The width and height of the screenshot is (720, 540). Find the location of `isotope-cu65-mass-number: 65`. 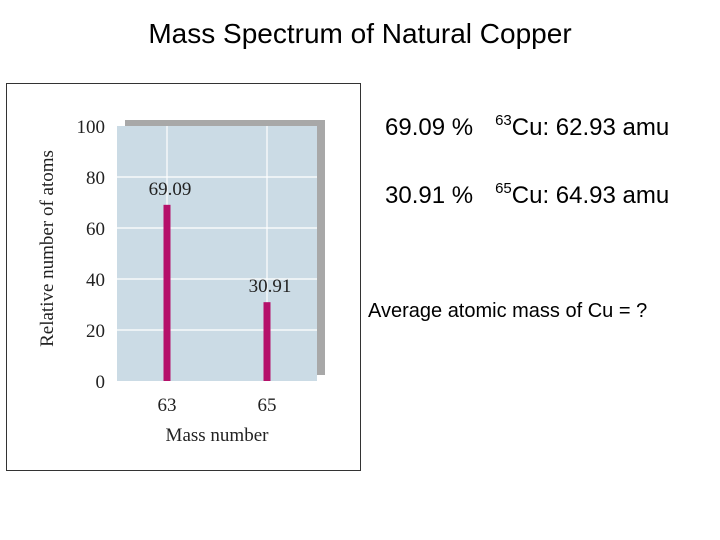

isotope-cu65-mass-number: 65 is located at coordinates (503, 188).